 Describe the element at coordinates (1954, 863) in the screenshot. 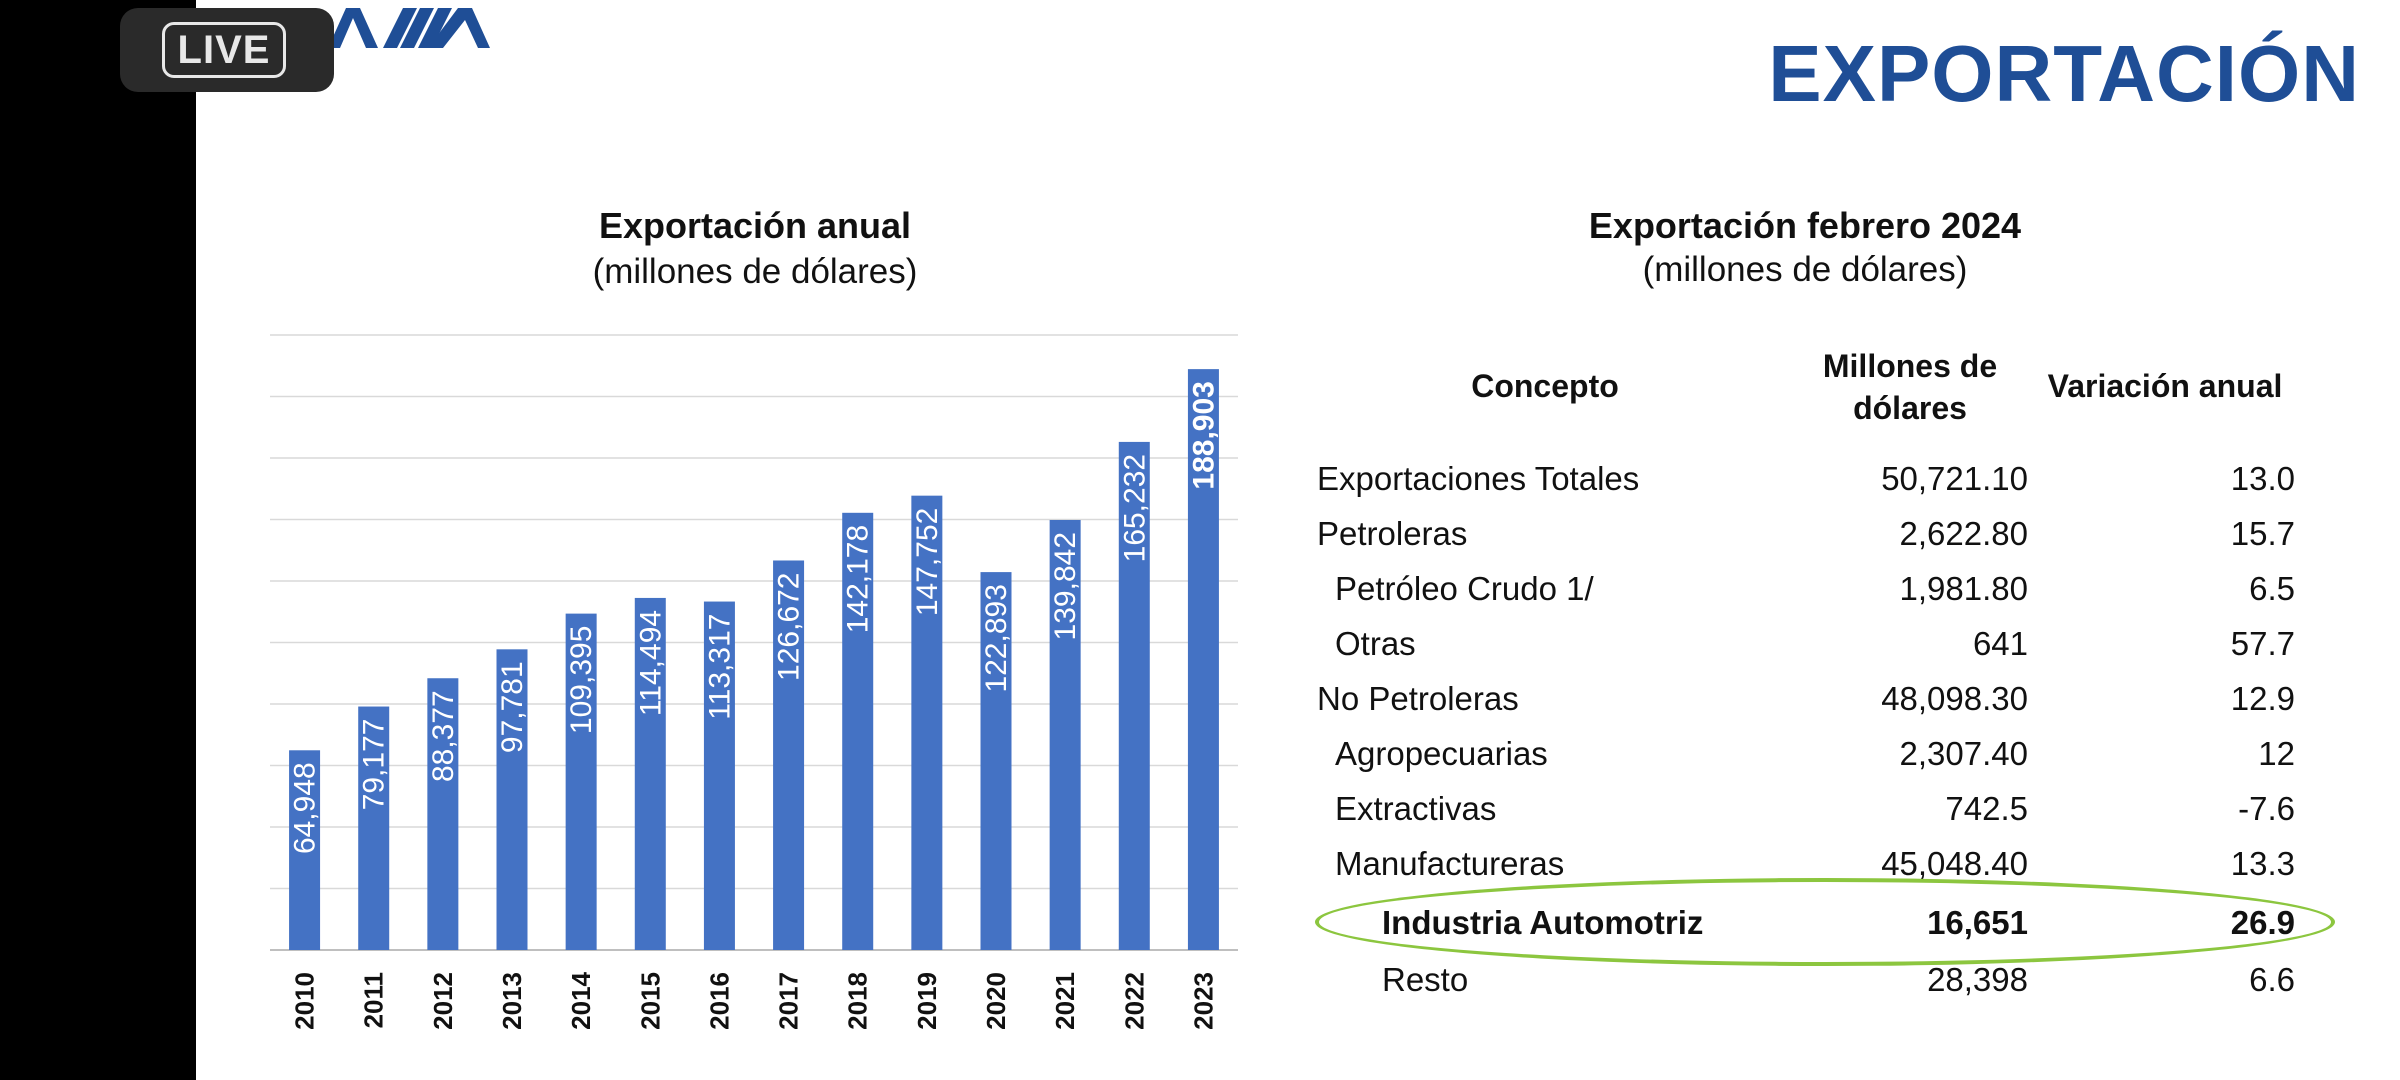

I see `row-value: 45,048.40` at that location.